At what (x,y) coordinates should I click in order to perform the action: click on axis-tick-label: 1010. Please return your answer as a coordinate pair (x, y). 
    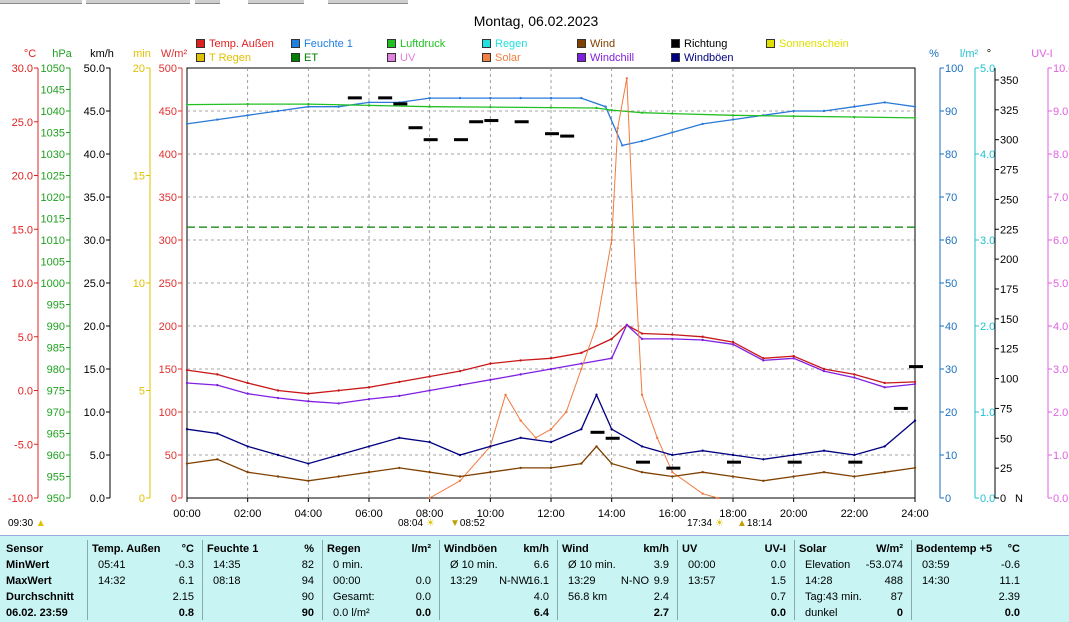
    Looking at the image, I should click on (53, 241).